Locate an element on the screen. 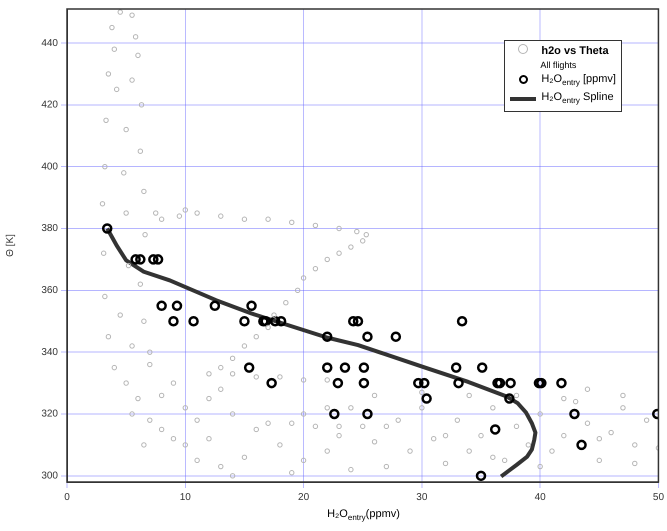 The height and width of the screenshot is (531, 667). legend-label: H₂O$_{entry}$ [ppmv] is located at coordinates (578, 81).